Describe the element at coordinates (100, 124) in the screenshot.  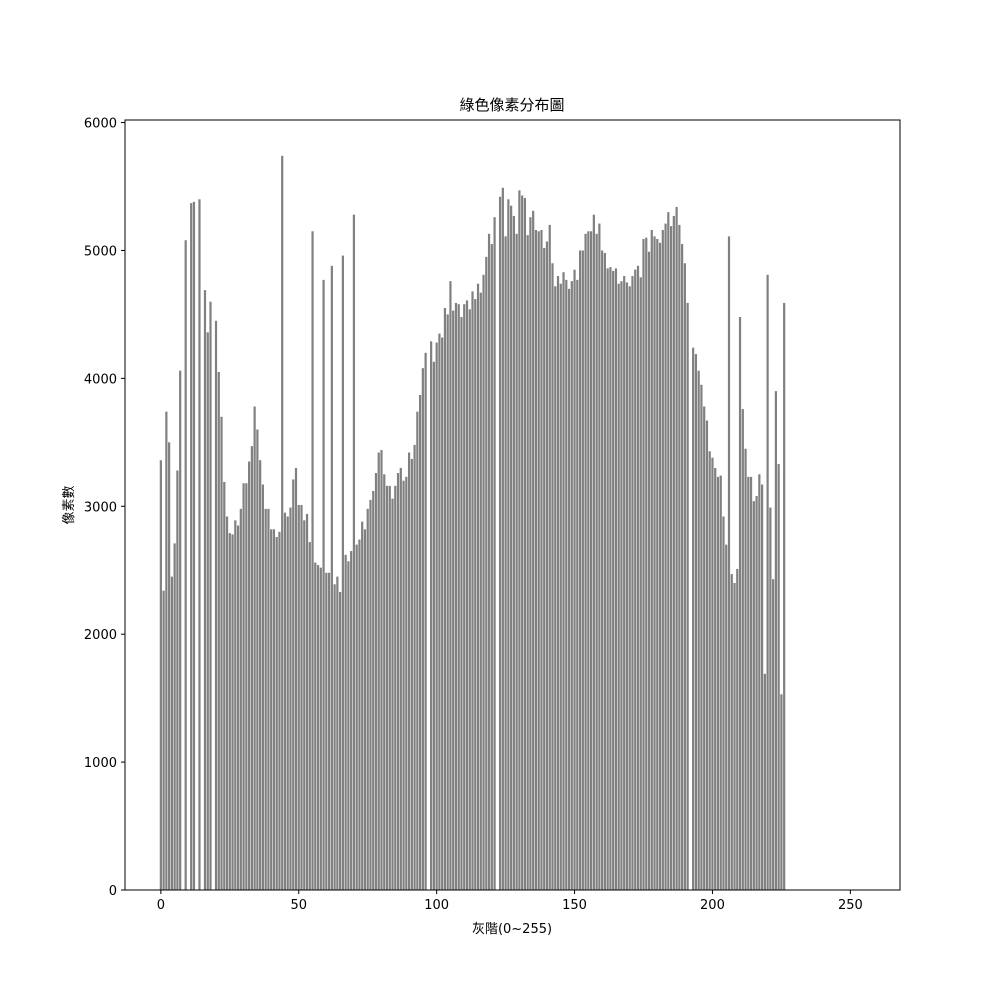
I see `y-tick-label: 6000` at that location.